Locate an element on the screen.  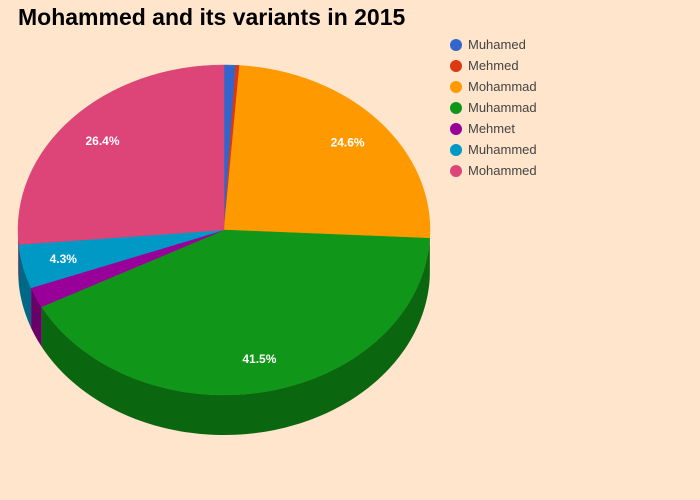
legend-label: Muhamed is located at coordinates (497, 44).